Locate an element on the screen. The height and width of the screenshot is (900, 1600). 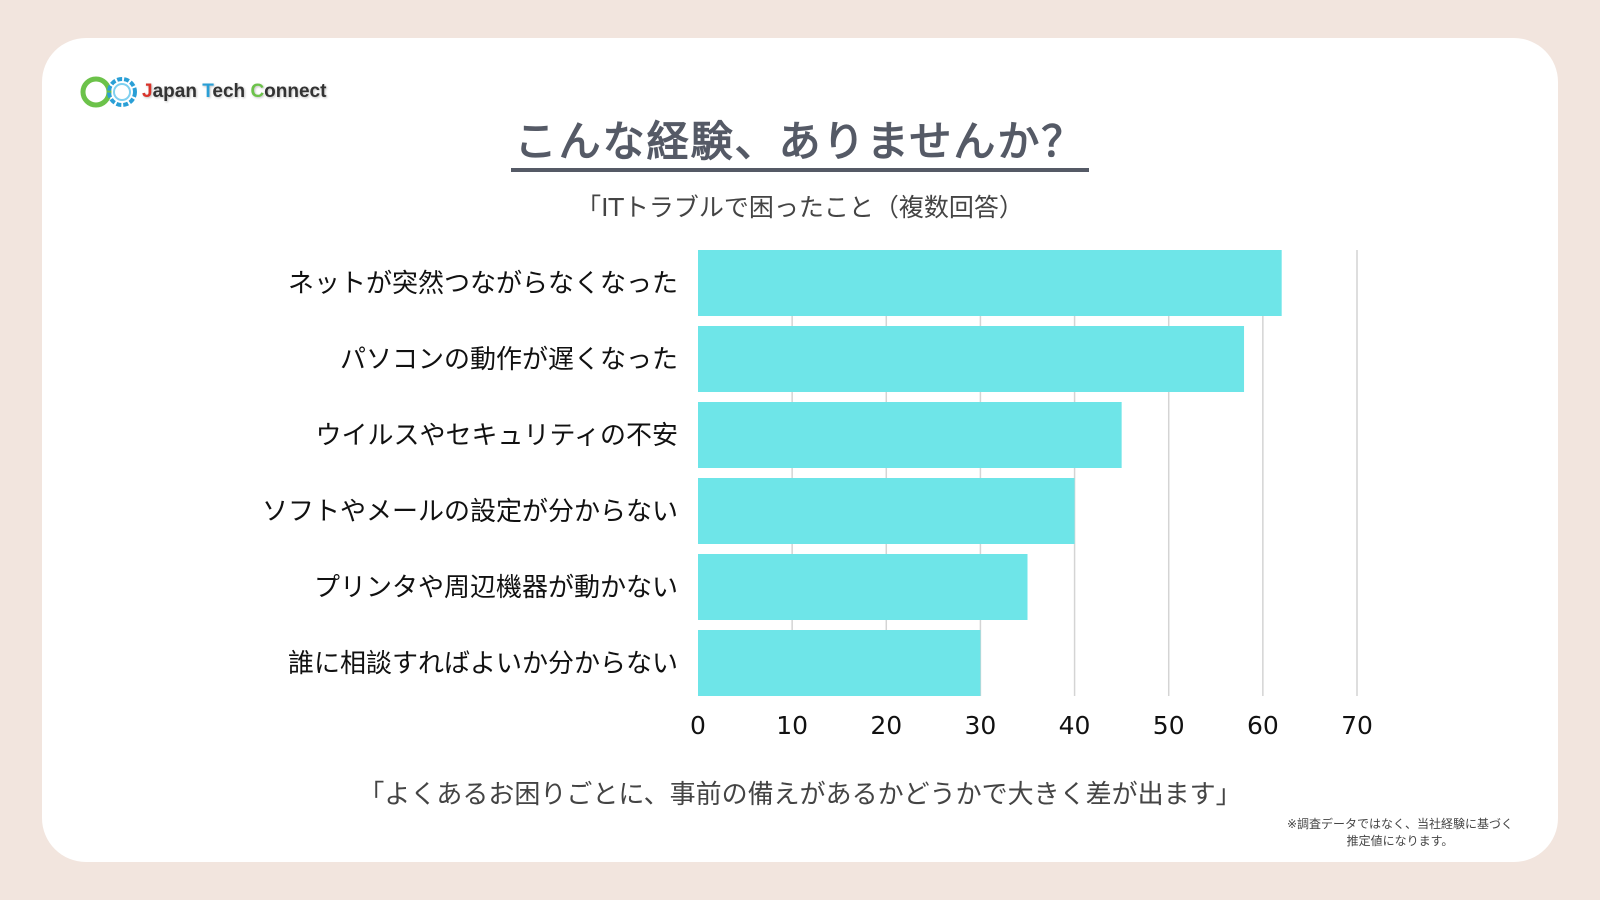
page-title: こんな経験、ありませんか？ is located at coordinates (800, 140).